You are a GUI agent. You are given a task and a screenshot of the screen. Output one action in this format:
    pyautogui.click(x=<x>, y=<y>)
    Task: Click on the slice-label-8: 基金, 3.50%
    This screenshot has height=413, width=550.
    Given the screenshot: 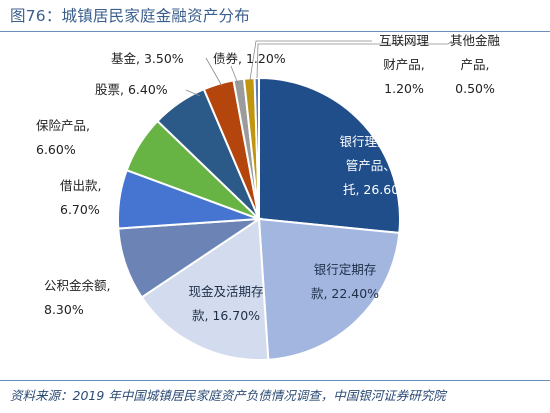 What is the action you would take?
    pyautogui.click(x=158, y=59)
    